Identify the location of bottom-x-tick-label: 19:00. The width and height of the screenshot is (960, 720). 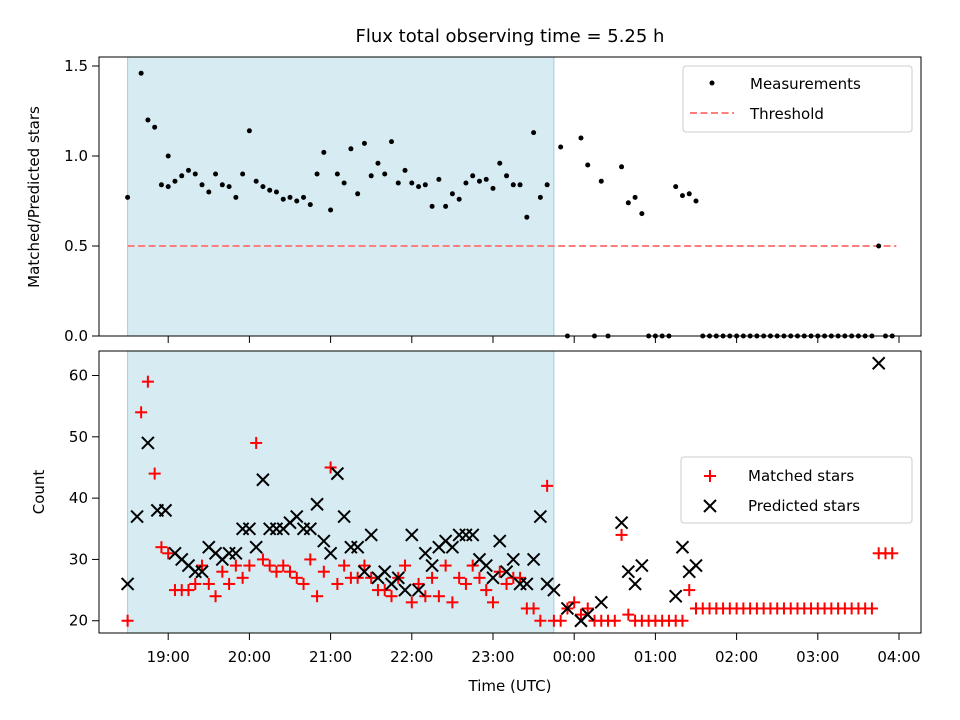
(168, 657).